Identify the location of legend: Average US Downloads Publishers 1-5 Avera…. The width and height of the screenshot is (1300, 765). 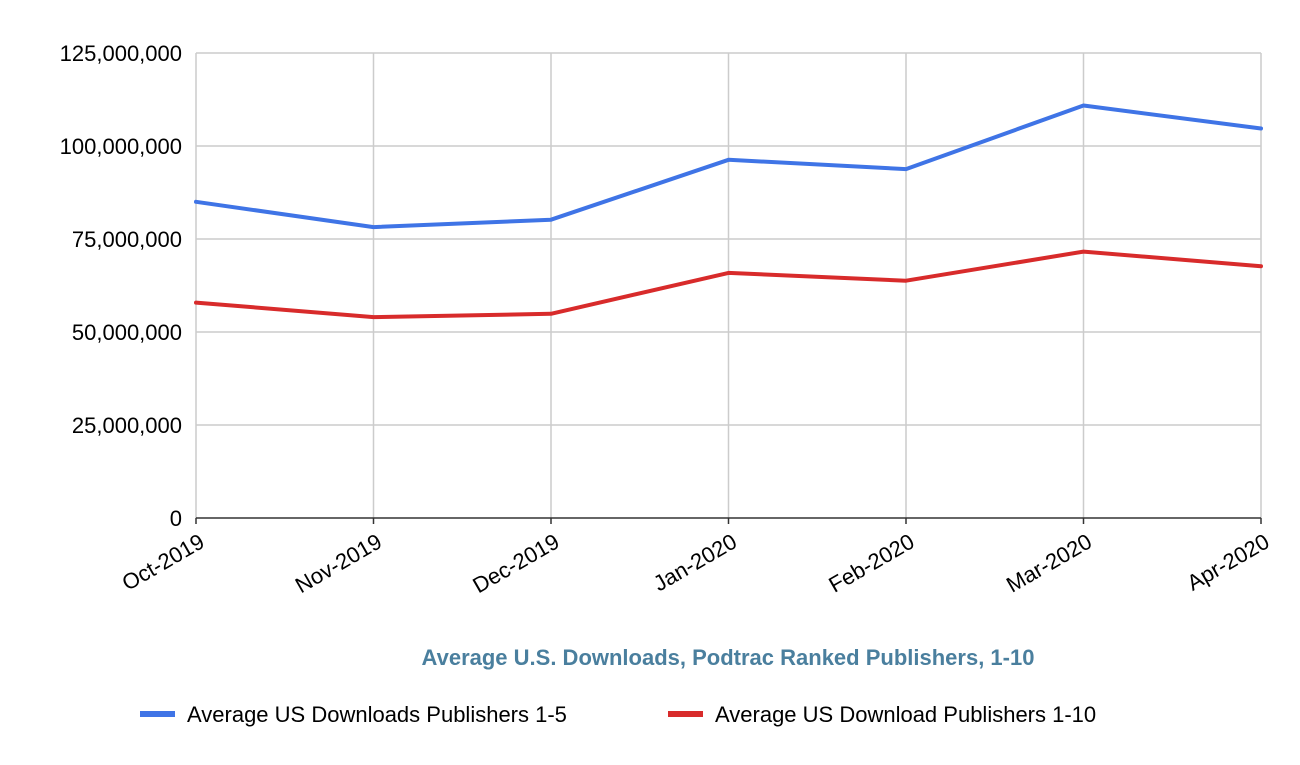
(618, 714).